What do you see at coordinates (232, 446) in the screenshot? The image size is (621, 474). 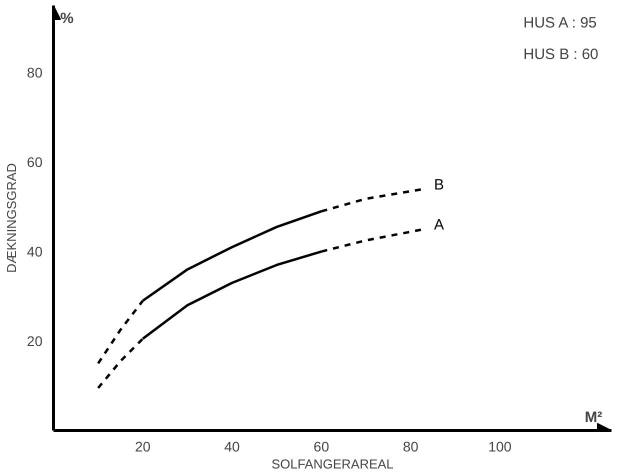 I see `x-tick-label: 40` at bounding box center [232, 446].